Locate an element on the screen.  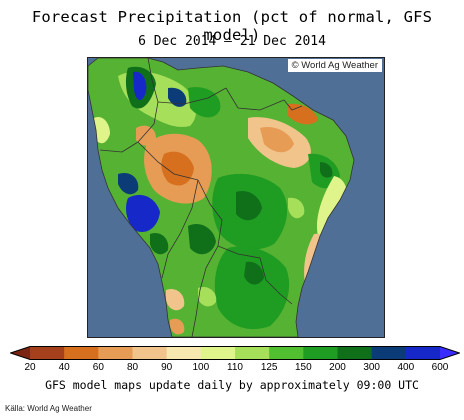
color-legend-labels: 20 40 60 80 90 100 110 125 150 200 300 400 600 is located at coordinates (232, 369).